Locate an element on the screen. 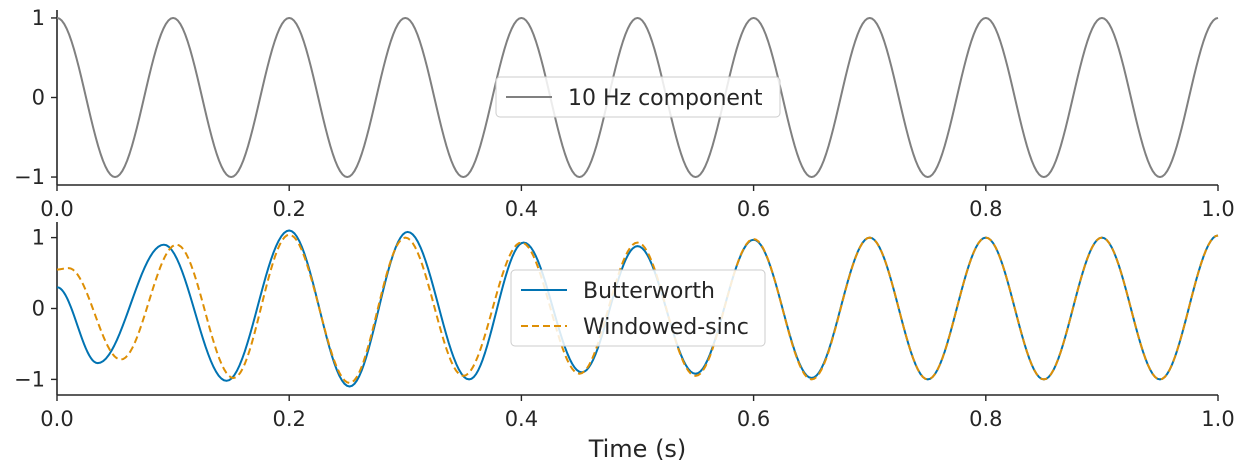 This screenshot has height=471, width=1247. legend-label: 10 Hz component is located at coordinates (665, 98).